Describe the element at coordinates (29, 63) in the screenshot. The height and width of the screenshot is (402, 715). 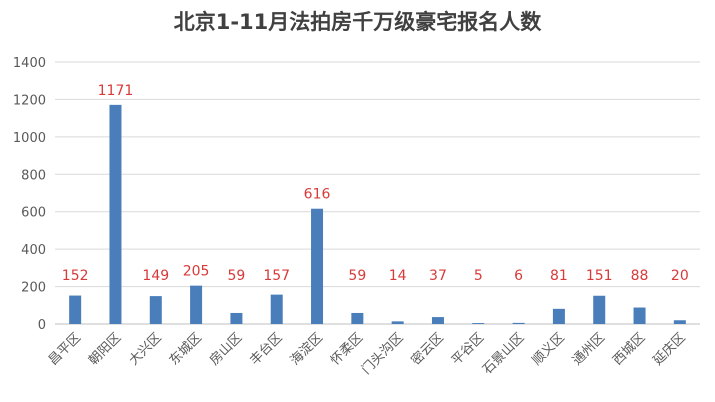
I see `y-tick-label: 1400` at that location.